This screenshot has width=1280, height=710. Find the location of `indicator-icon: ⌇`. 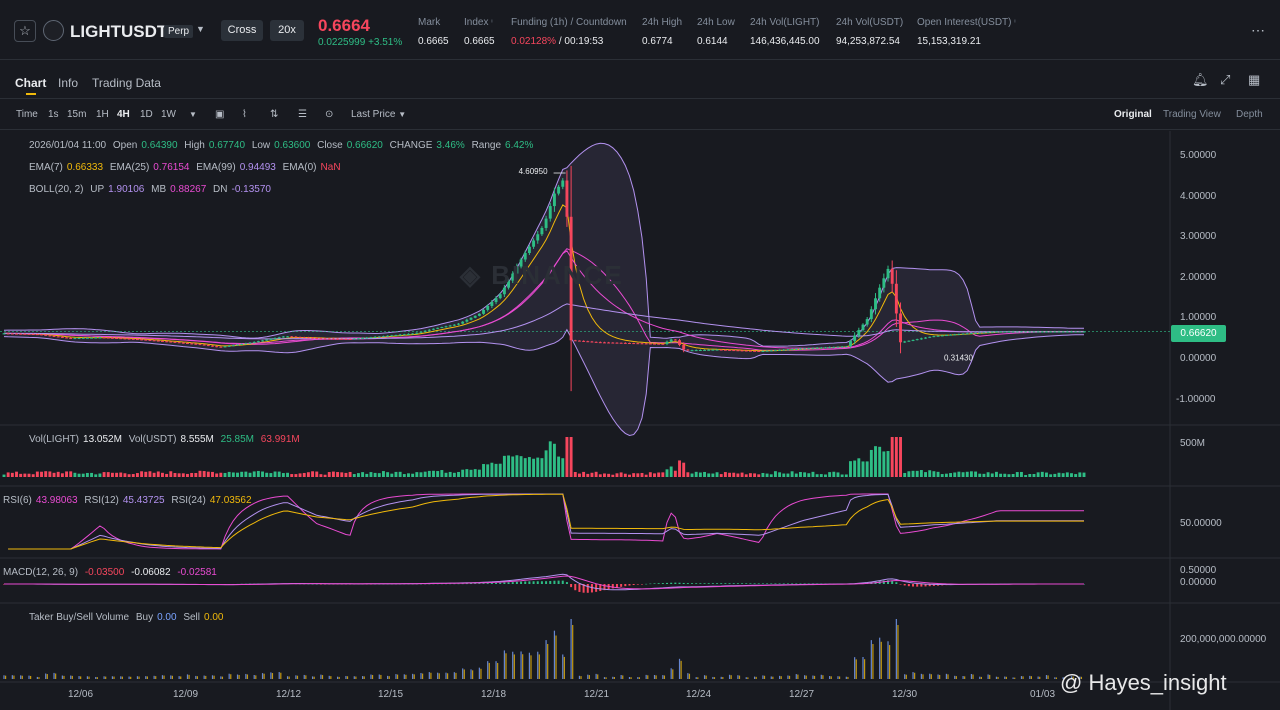

indicator-icon: ⌇ is located at coordinates (244, 114).